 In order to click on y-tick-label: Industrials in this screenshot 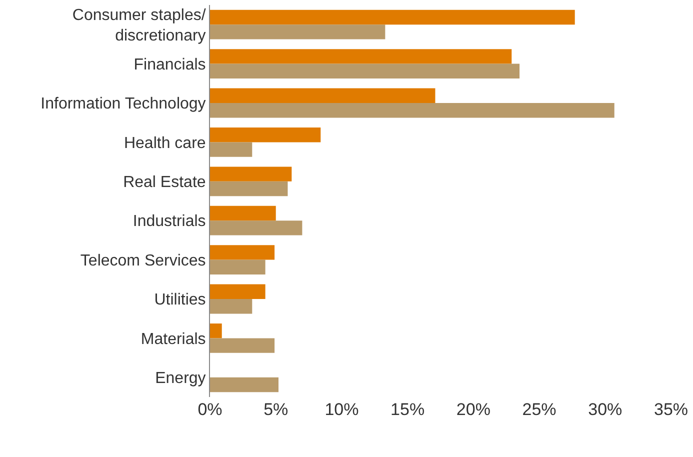, I will do `click(169, 221)`.